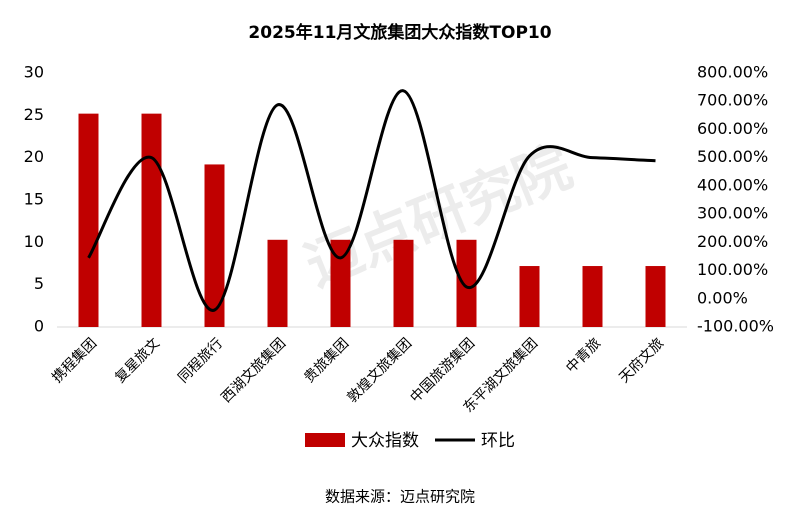 The height and width of the screenshot is (518, 800). What do you see at coordinates (138, 361) in the screenshot?
I see `x-tick-label: 复星旅文` at bounding box center [138, 361].